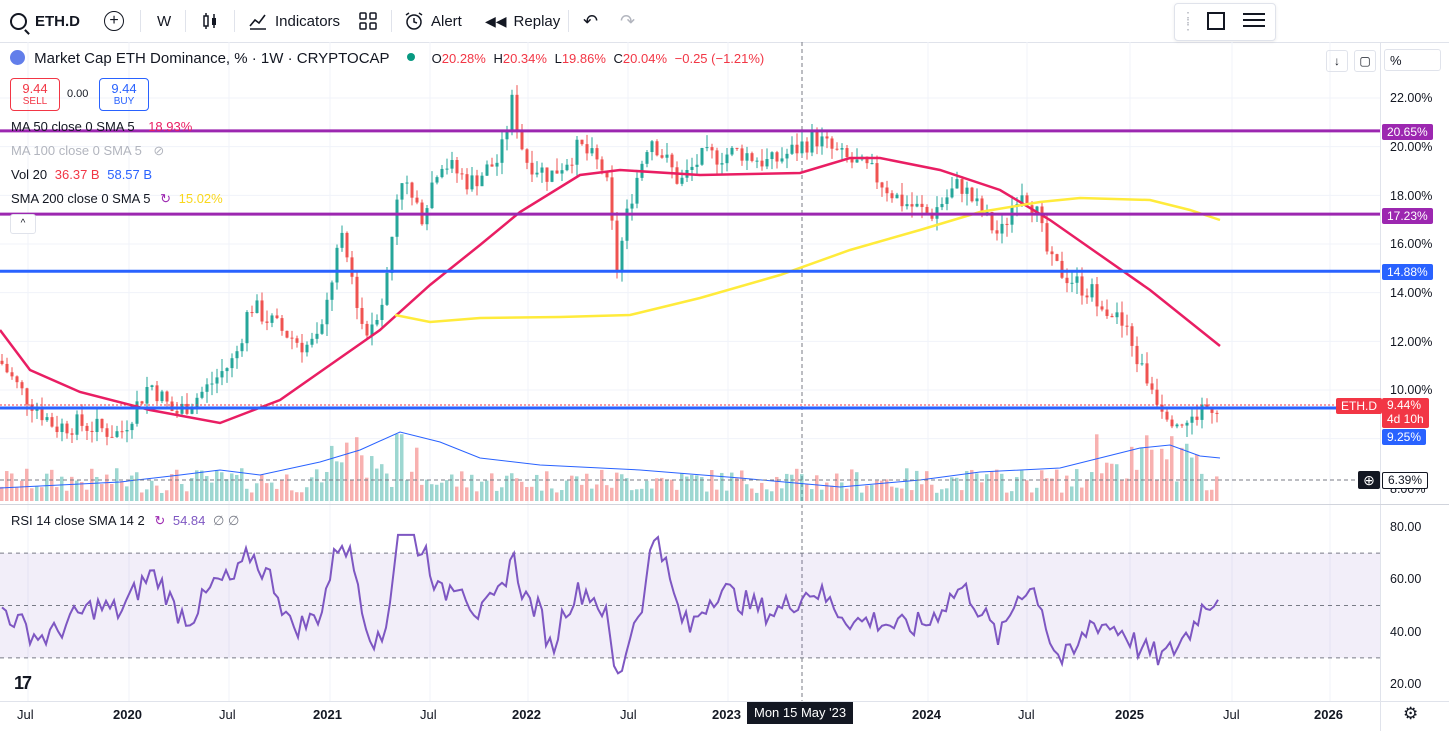 The height and width of the screenshot is (731, 1449). I want to click on chart-settings-gear-icon: ⚙, so click(1411, 713).